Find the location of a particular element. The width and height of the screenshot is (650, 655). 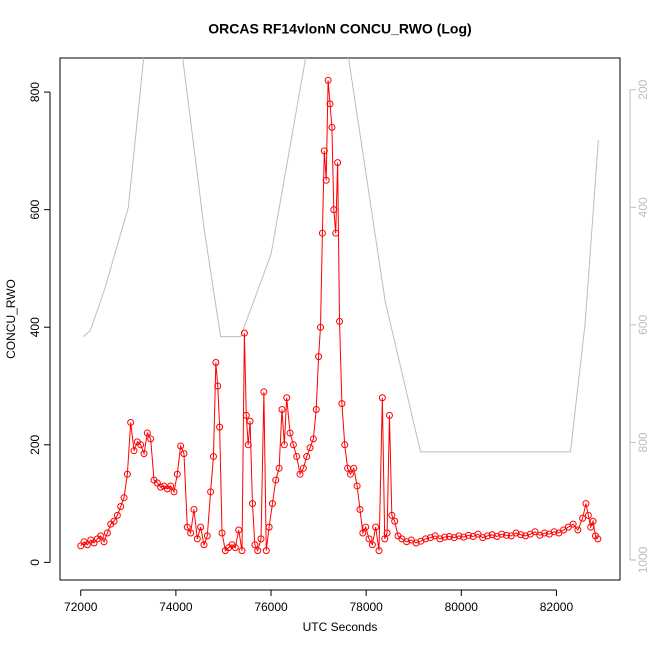

y2-tick-label: 1000 is located at coordinates (643, 559).